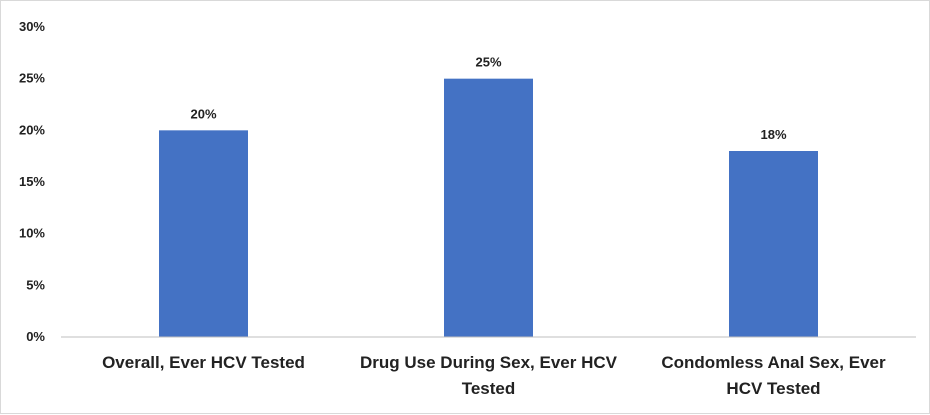 The image size is (930, 415). I want to click on y-tick-label: 30%, so click(32, 26).